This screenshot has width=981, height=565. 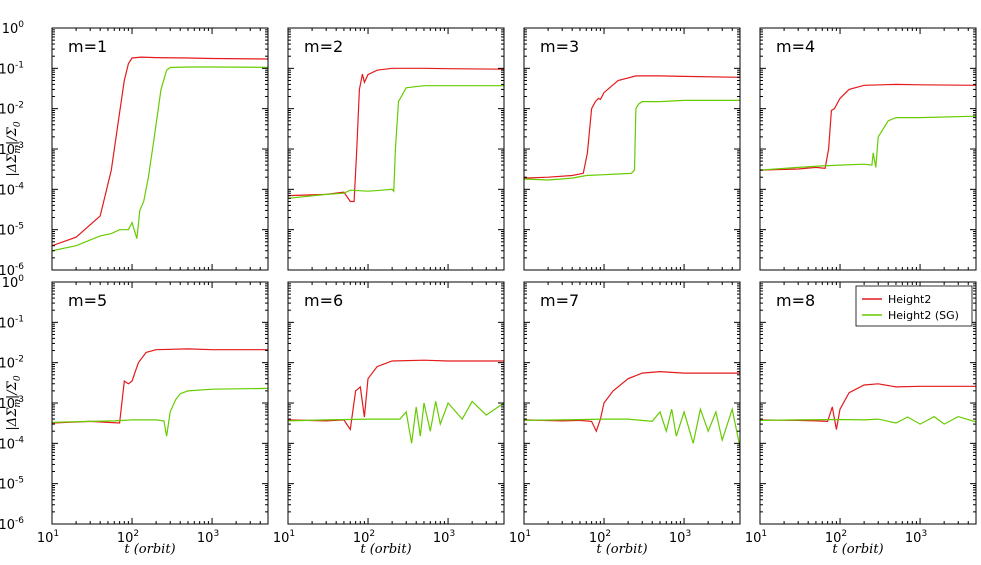 I want to click on panel-m=8: 10¹ 10² 10³ t (orbit) m=8 Height2 Height2 (SG), so click(x=861, y=419).